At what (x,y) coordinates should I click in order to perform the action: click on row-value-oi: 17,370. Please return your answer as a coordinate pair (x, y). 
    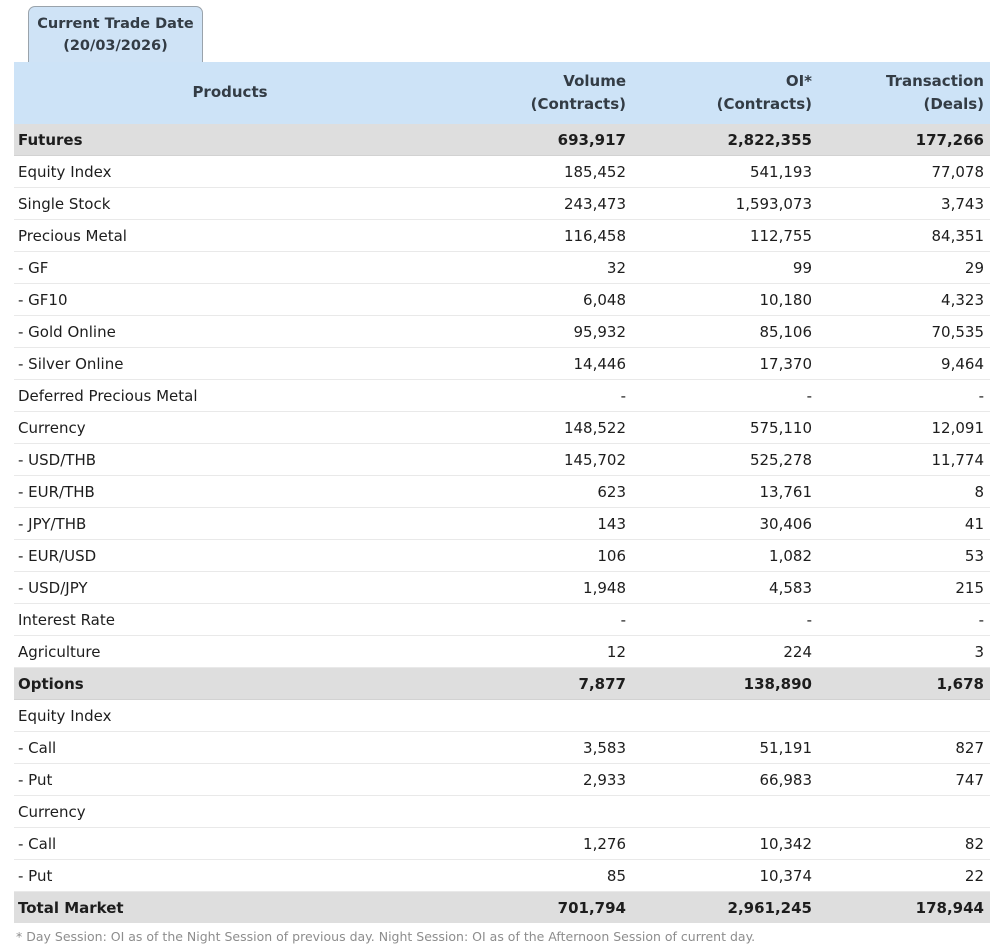
    Looking at the image, I should click on (725, 363).